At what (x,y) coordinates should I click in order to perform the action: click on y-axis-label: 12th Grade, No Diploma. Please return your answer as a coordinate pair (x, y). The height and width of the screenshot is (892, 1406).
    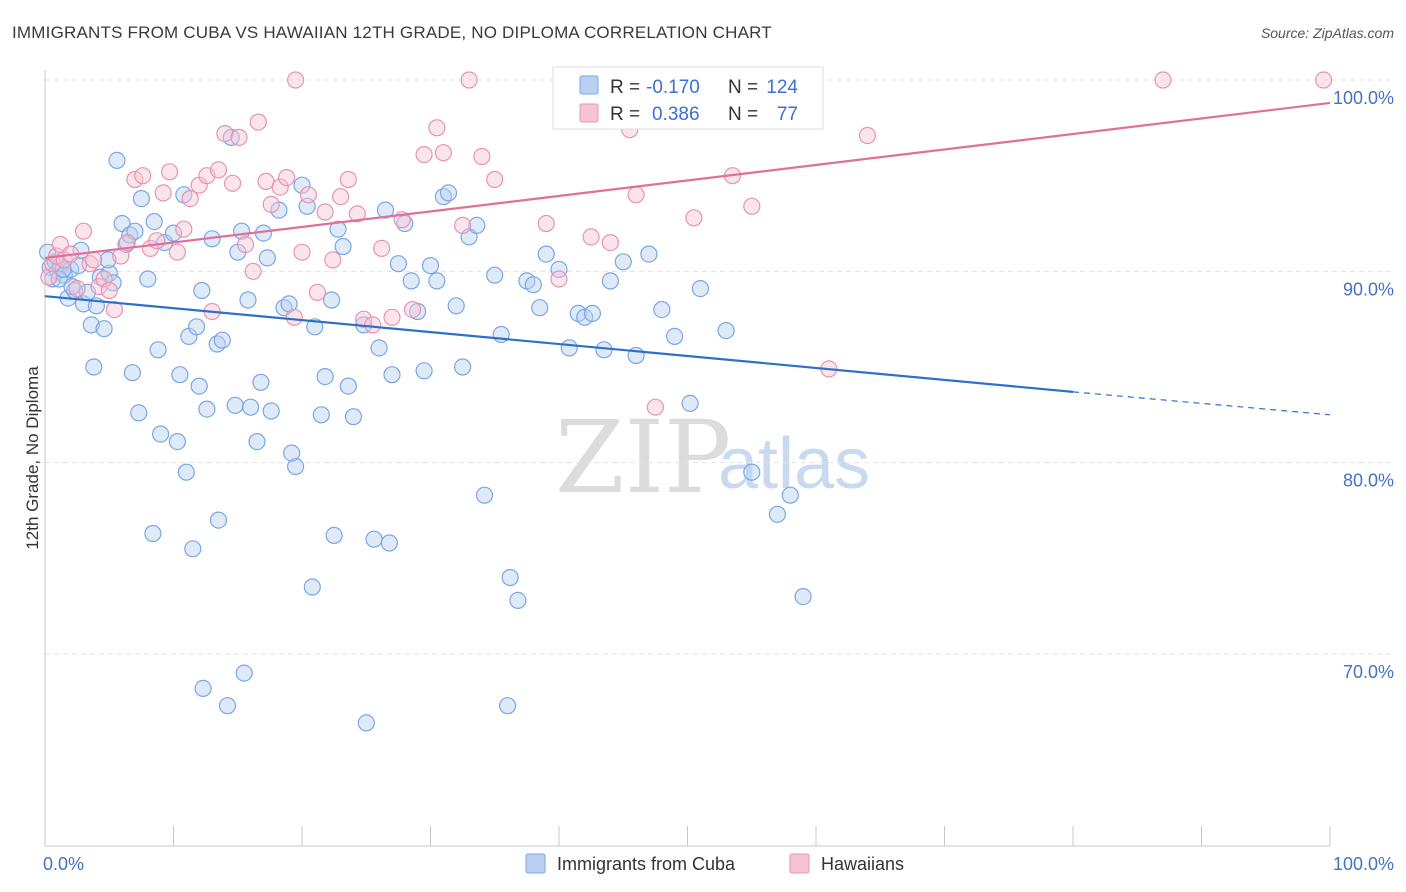
    Looking at the image, I should click on (32, 458).